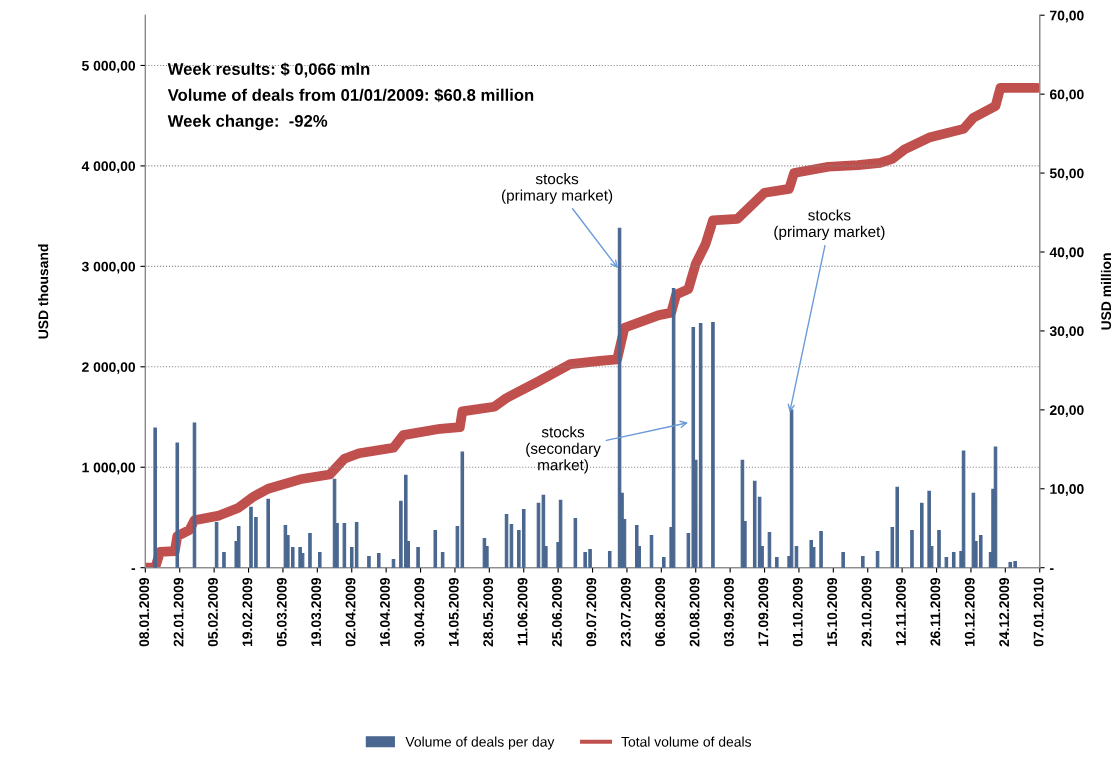 The height and width of the screenshot is (762, 1118). Describe the element at coordinates (763, 612) in the screenshot. I see `x-tick-label: 17.09.2009` at that location.